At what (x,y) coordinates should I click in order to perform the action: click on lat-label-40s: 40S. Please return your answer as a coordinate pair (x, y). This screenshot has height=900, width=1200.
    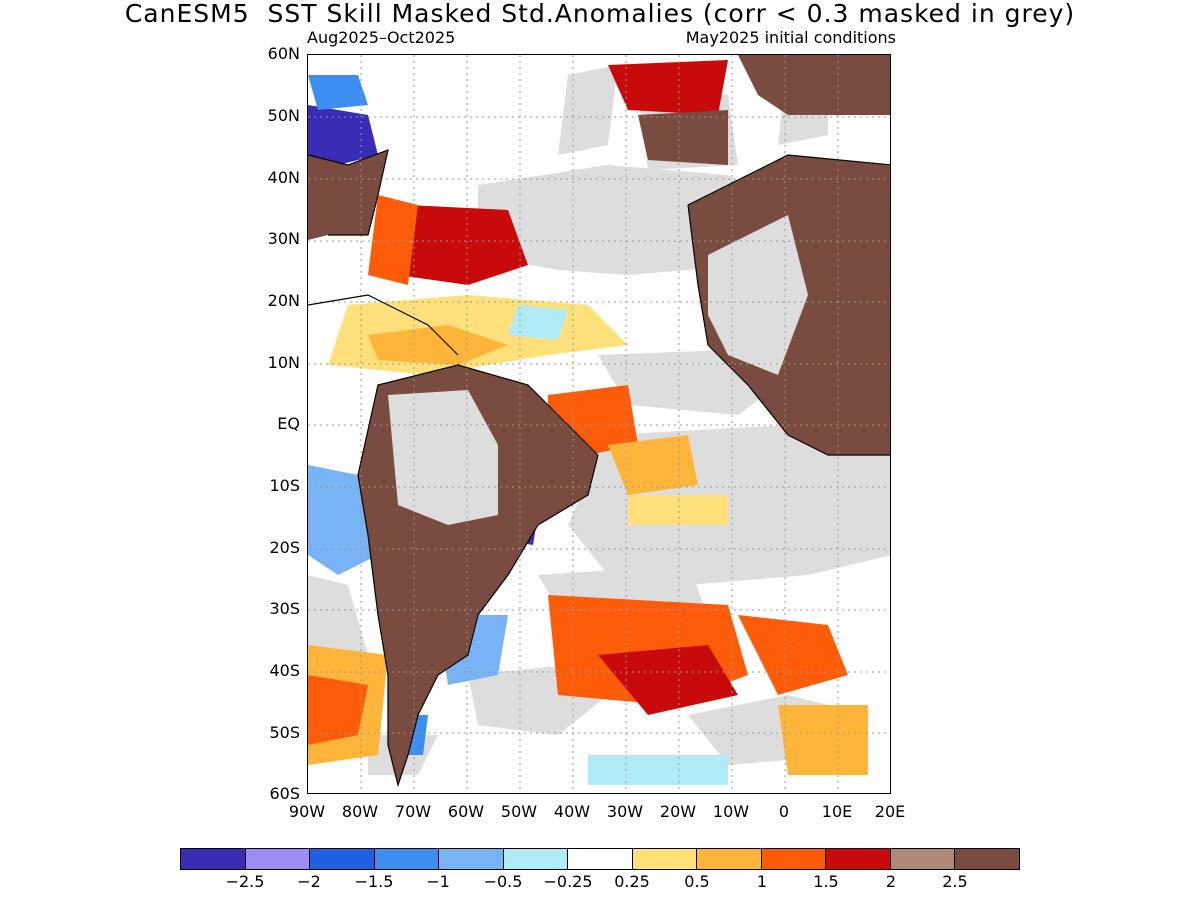
    Looking at the image, I should click on (284, 670).